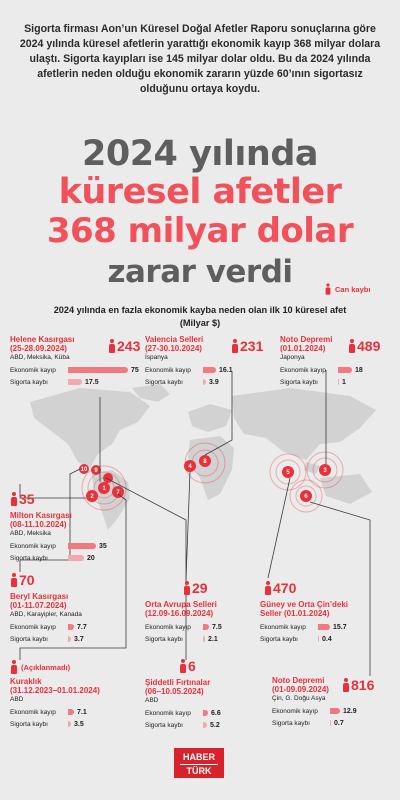 The height and width of the screenshot is (800, 400). I want to click on card-dates: (12.09-16.09.2024), so click(179, 613).